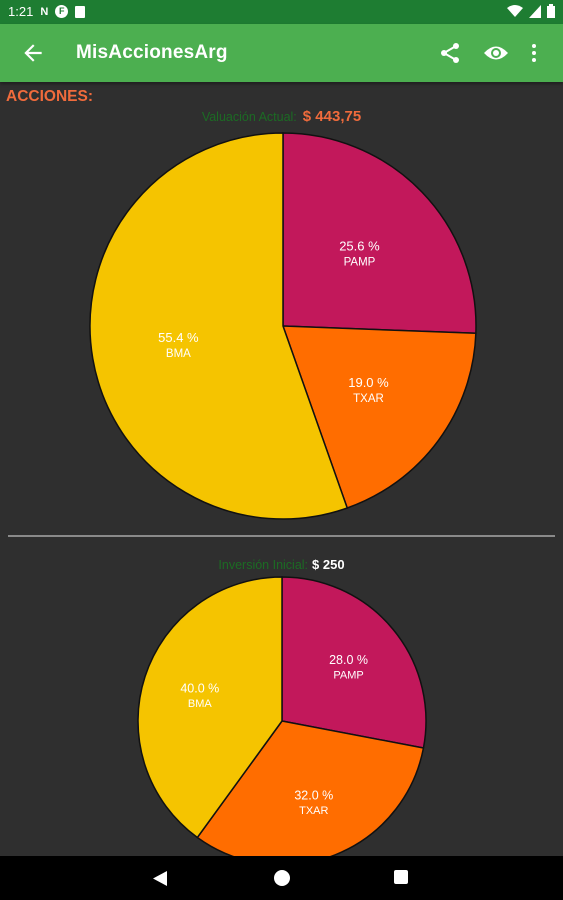  I want to click on pie-slice-txar, so click(310, 793).